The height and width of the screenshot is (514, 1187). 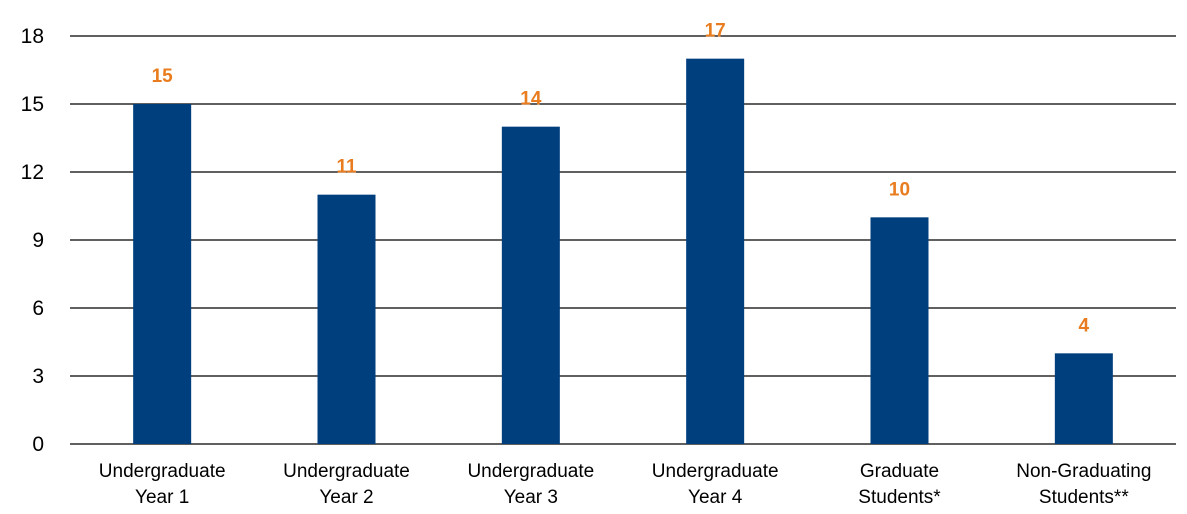 What do you see at coordinates (1084, 325) in the screenshot?
I see `data-label-6: 4` at bounding box center [1084, 325].